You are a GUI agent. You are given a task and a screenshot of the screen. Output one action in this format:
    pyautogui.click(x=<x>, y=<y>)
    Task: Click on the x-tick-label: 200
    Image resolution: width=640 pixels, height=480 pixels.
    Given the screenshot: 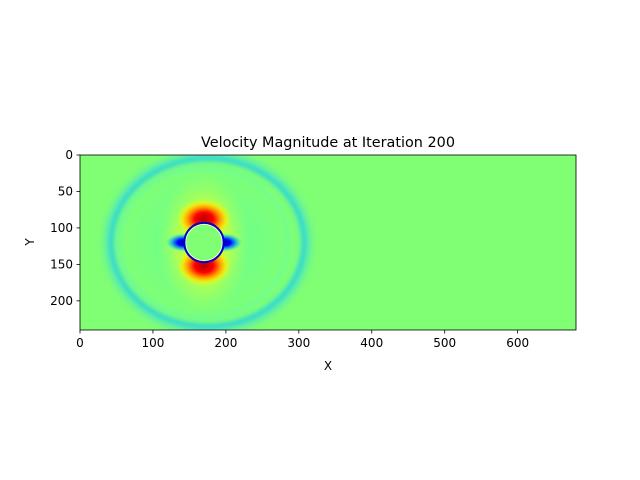 What is the action you would take?
    pyautogui.click(x=225, y=343)
    